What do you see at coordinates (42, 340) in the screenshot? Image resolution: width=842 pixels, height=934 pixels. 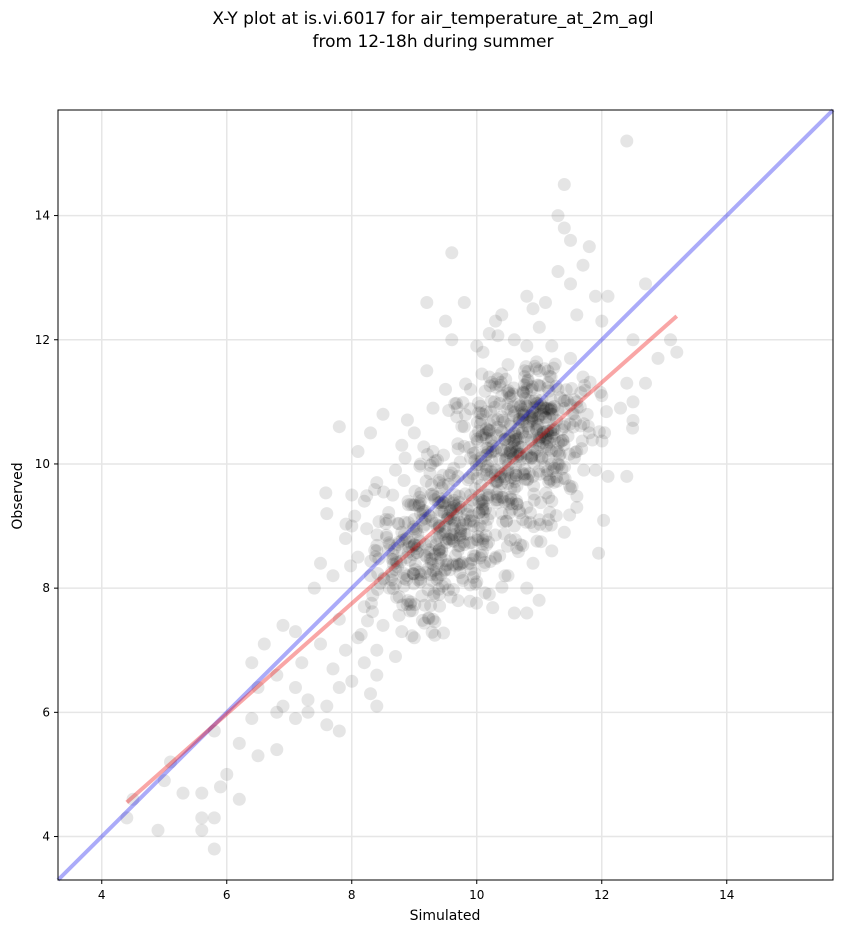 I see `y-tick-label: 12` at bounding box center [42, 340].